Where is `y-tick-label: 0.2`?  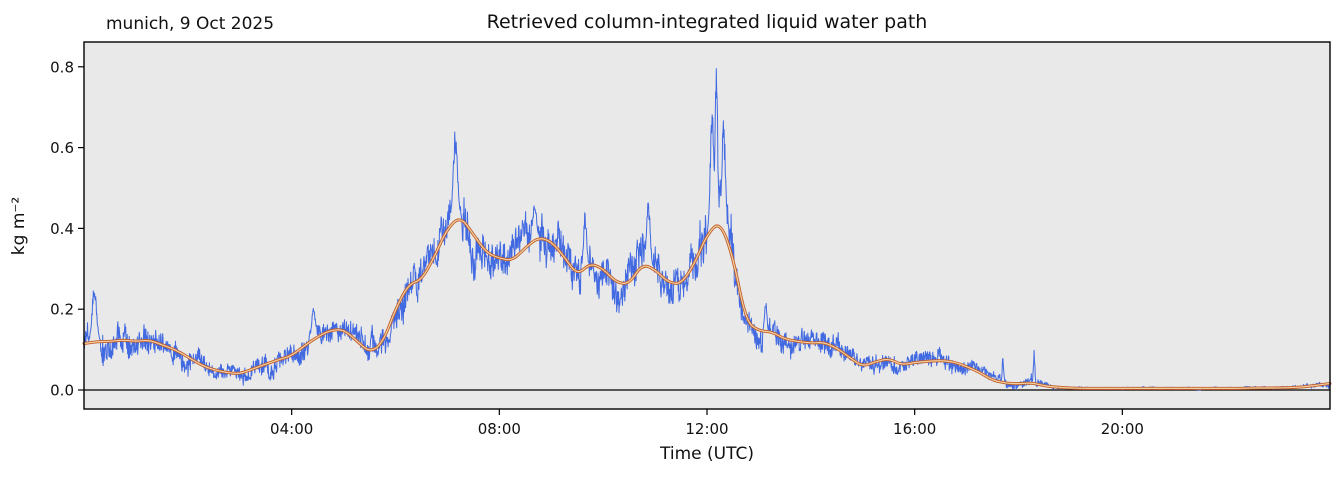 y-tick-label: 0.2 is located at coordinates (62, 310).